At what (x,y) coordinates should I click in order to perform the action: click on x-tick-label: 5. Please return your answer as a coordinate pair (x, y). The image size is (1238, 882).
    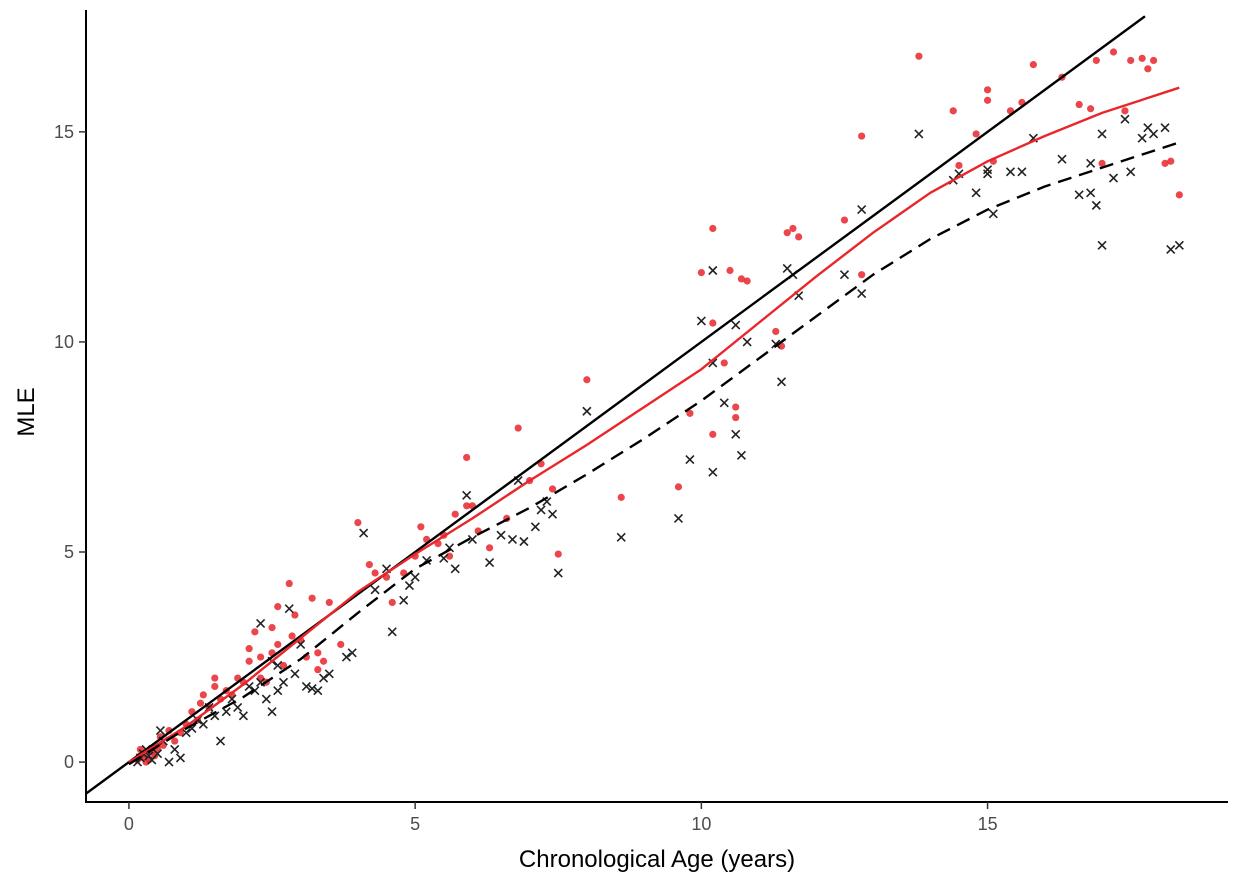
    Looking at the image, I should click on (415, 824).